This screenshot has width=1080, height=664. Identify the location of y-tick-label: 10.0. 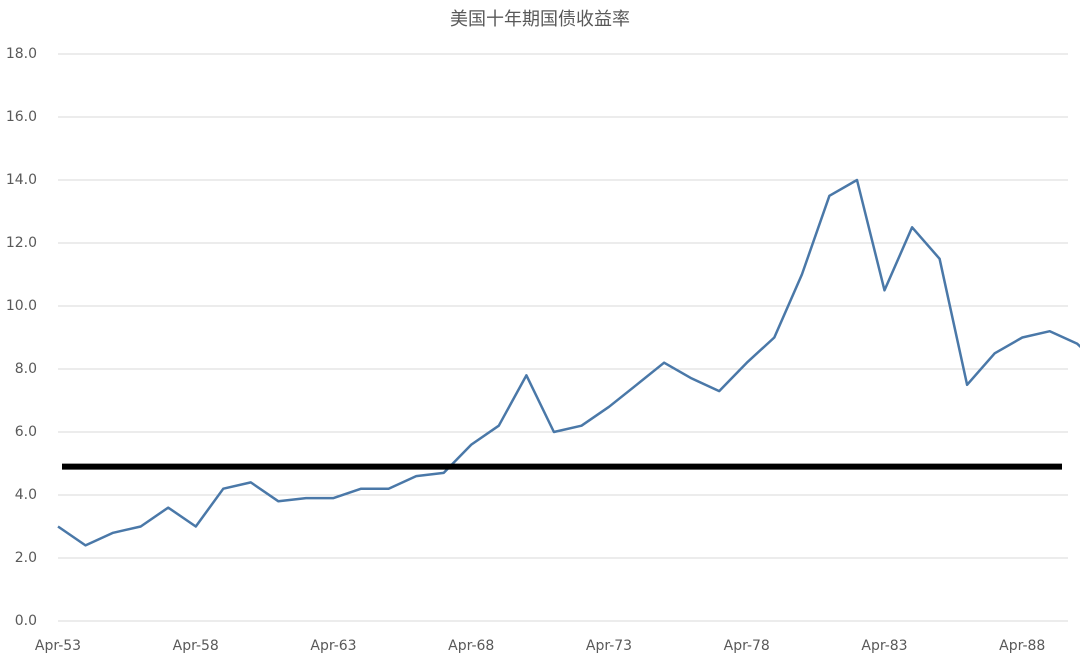
(21, 306).